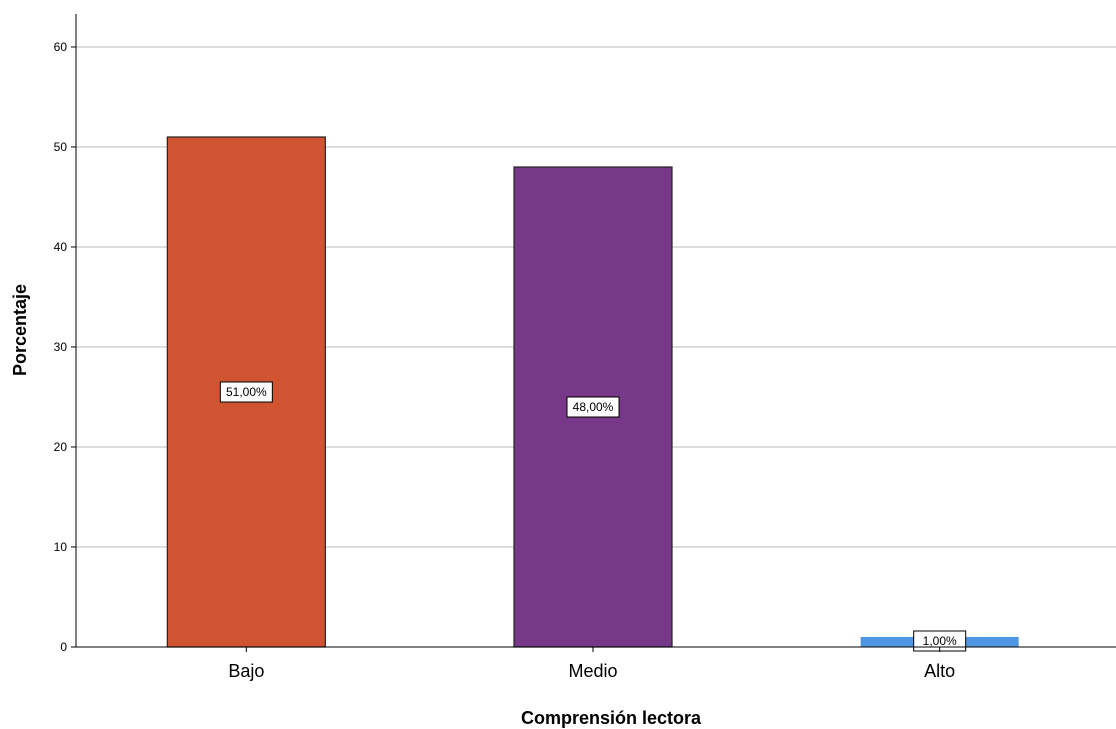 The width and height of the screenshot is (1116, 729). I want to click on x-tick-label: Medio, so click(592, 671).